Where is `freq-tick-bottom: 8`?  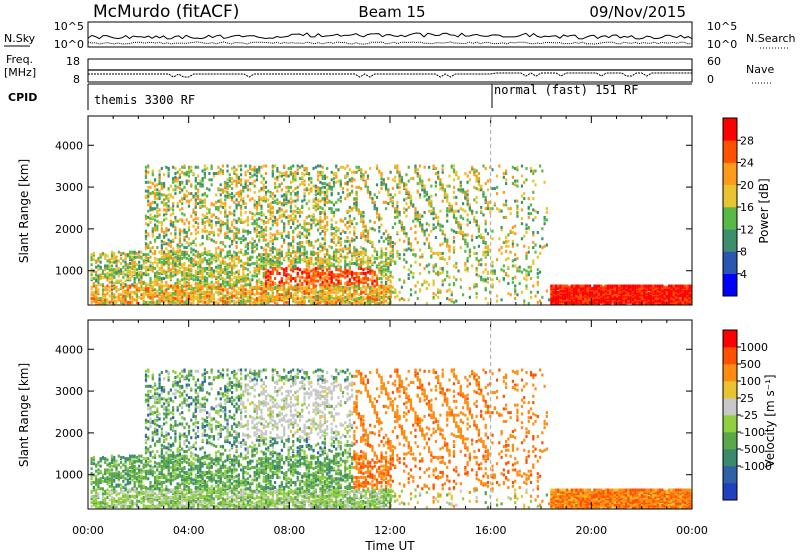
freq-tick-bottom: 8 is located at coordinates (76, 79).